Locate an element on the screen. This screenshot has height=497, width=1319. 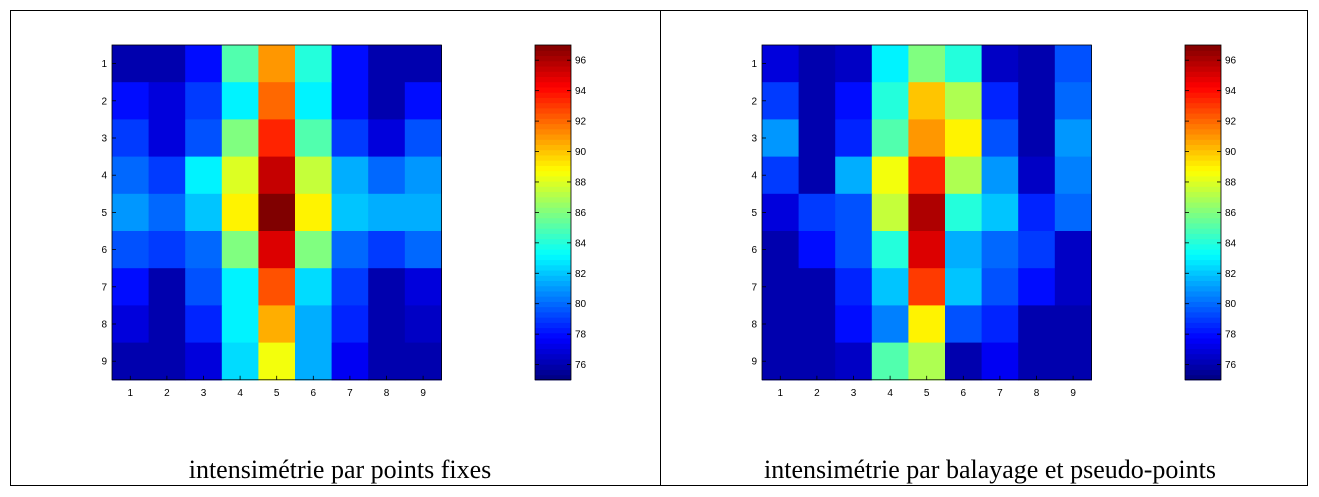
colorbar-tick-label: 90 is located at coordinates (581, 152).